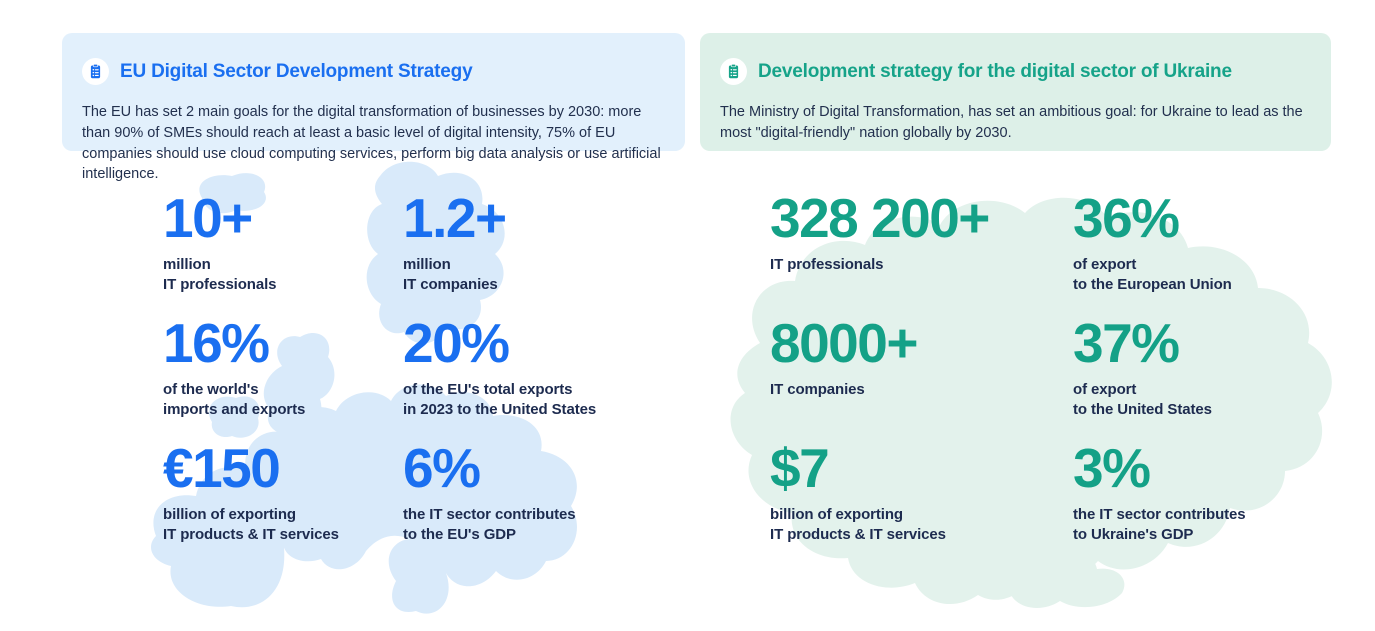 This screenshot has width=1375, height=631. I want to click on stat-value: 6%, so click(442, 468).